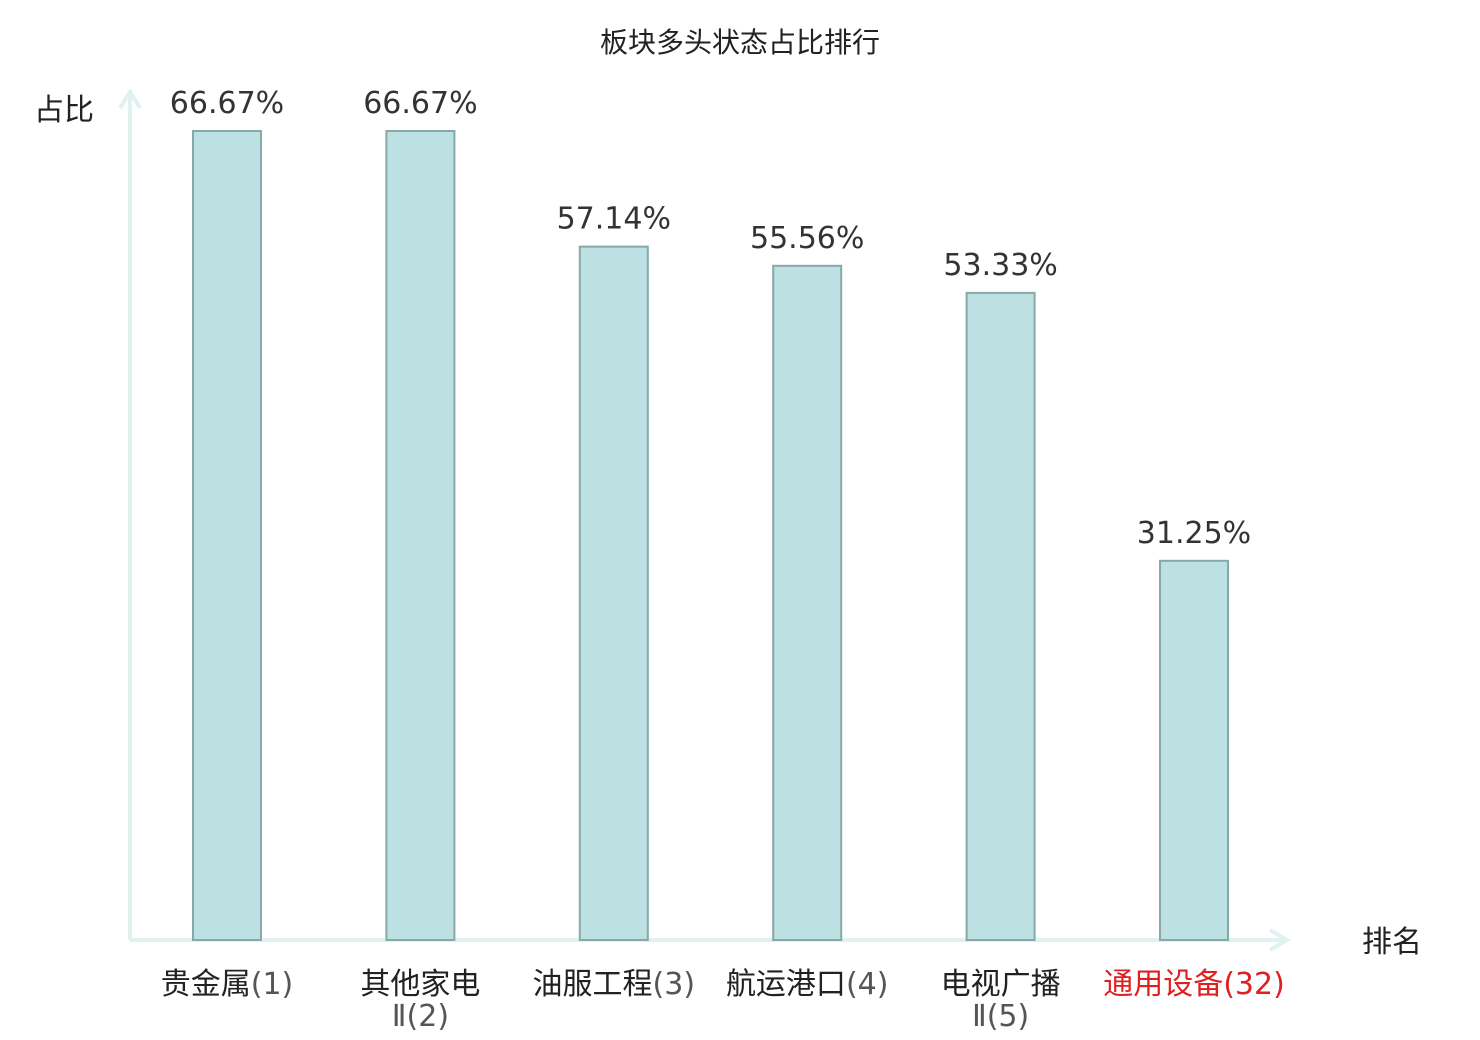 This screenshot has width=1480, height=1040. Describe the element at coordinates (674, 984) in the screenshot. I see `category-rank: (3)` at that location.